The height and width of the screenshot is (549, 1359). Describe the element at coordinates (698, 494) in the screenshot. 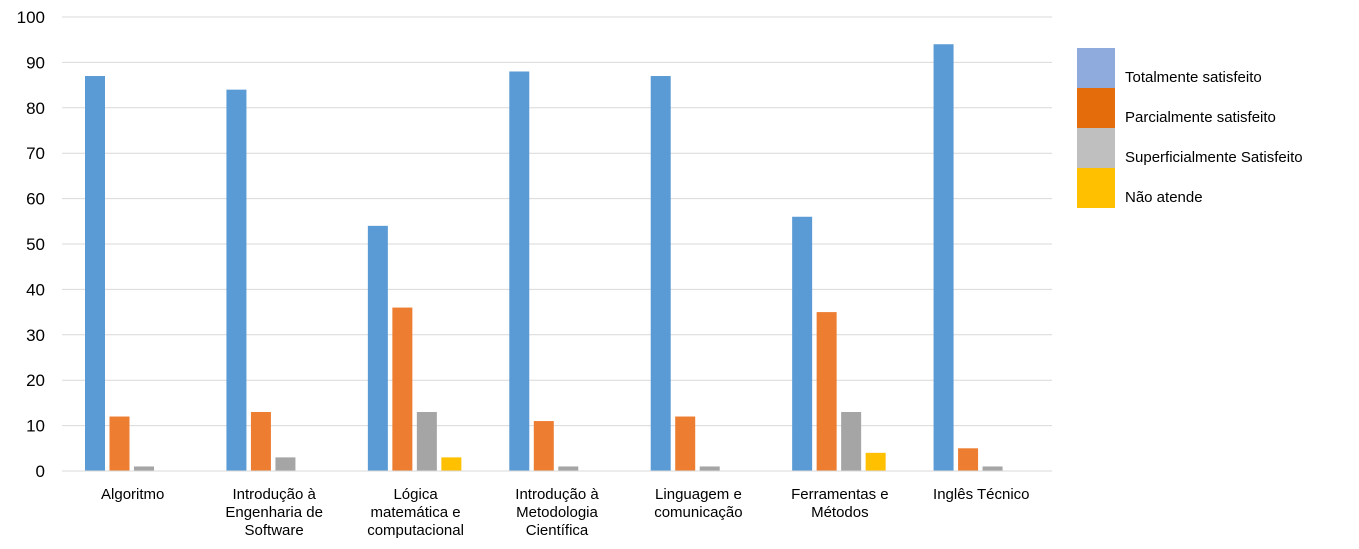

I see `category-label-line: Linguagem e` at that location.